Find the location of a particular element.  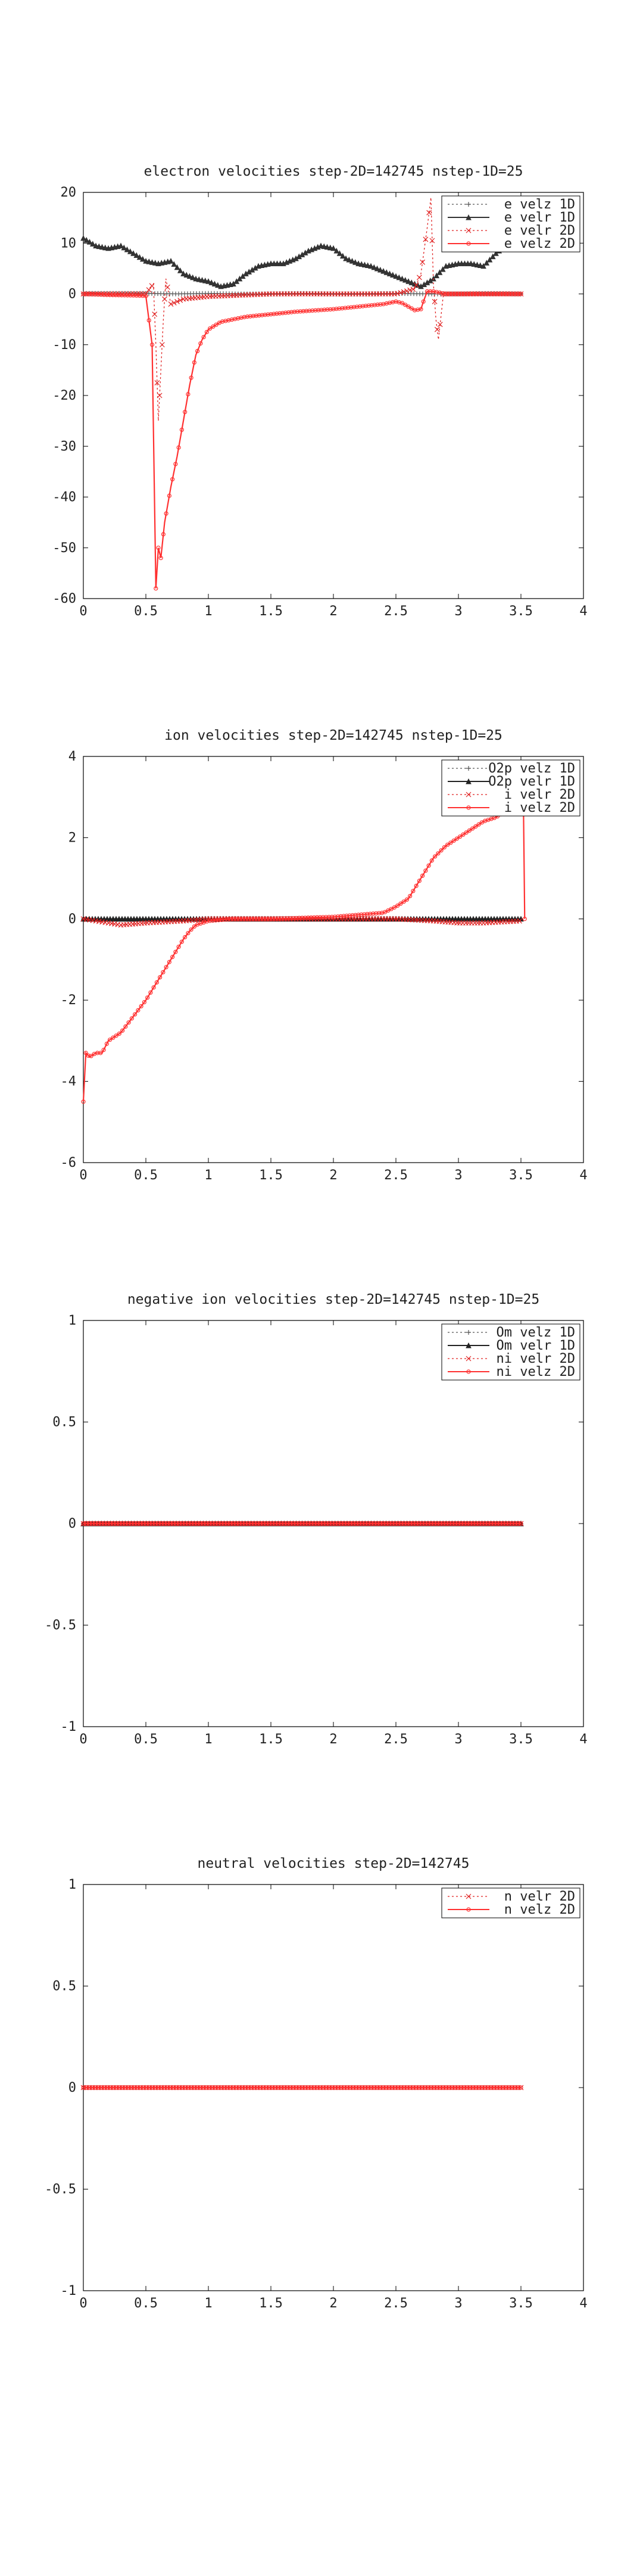

plot-frame is located at coordinates (333, 959).